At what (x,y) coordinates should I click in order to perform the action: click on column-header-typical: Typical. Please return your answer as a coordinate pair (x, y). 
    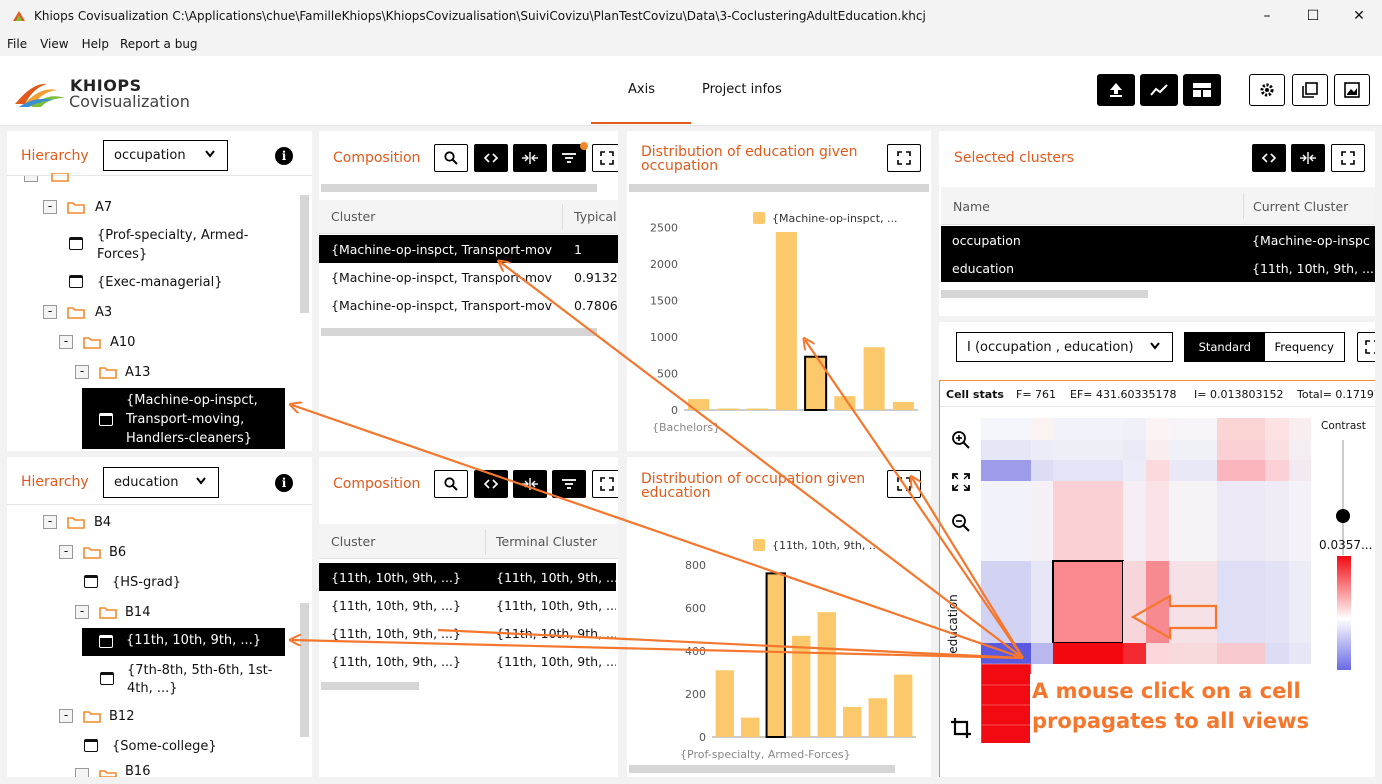
    Looking at the image, I should click on (595, 216).